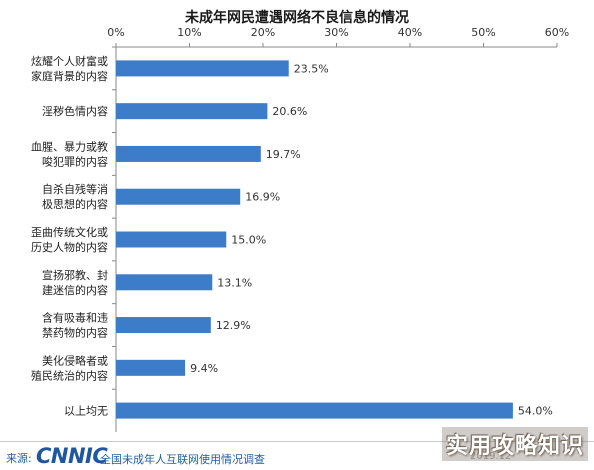 This screenshot has height=470, width=594. Describe the element at coordinates (289, 111) in the screenshot. I see `bar-value-label: 20.6%` at that location.